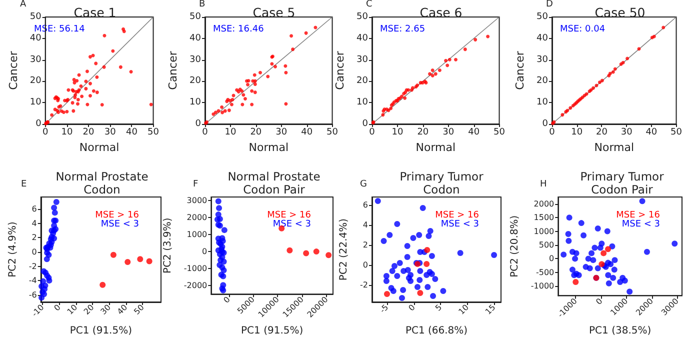 The image size is (685, 341). What do you see at coordinates (384, 308) in the screenshot?
I see `x-tick-label: -5` at bounding box center [384, 308].